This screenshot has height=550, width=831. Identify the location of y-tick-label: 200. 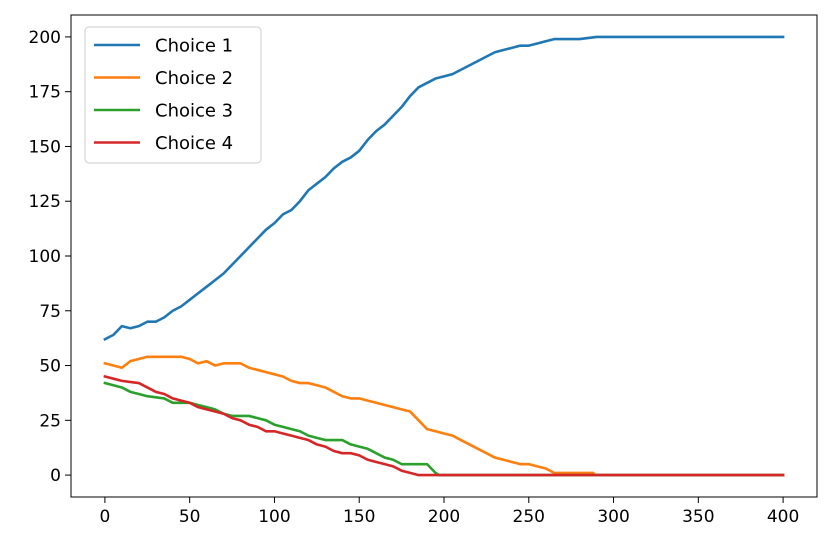
(45, 38).